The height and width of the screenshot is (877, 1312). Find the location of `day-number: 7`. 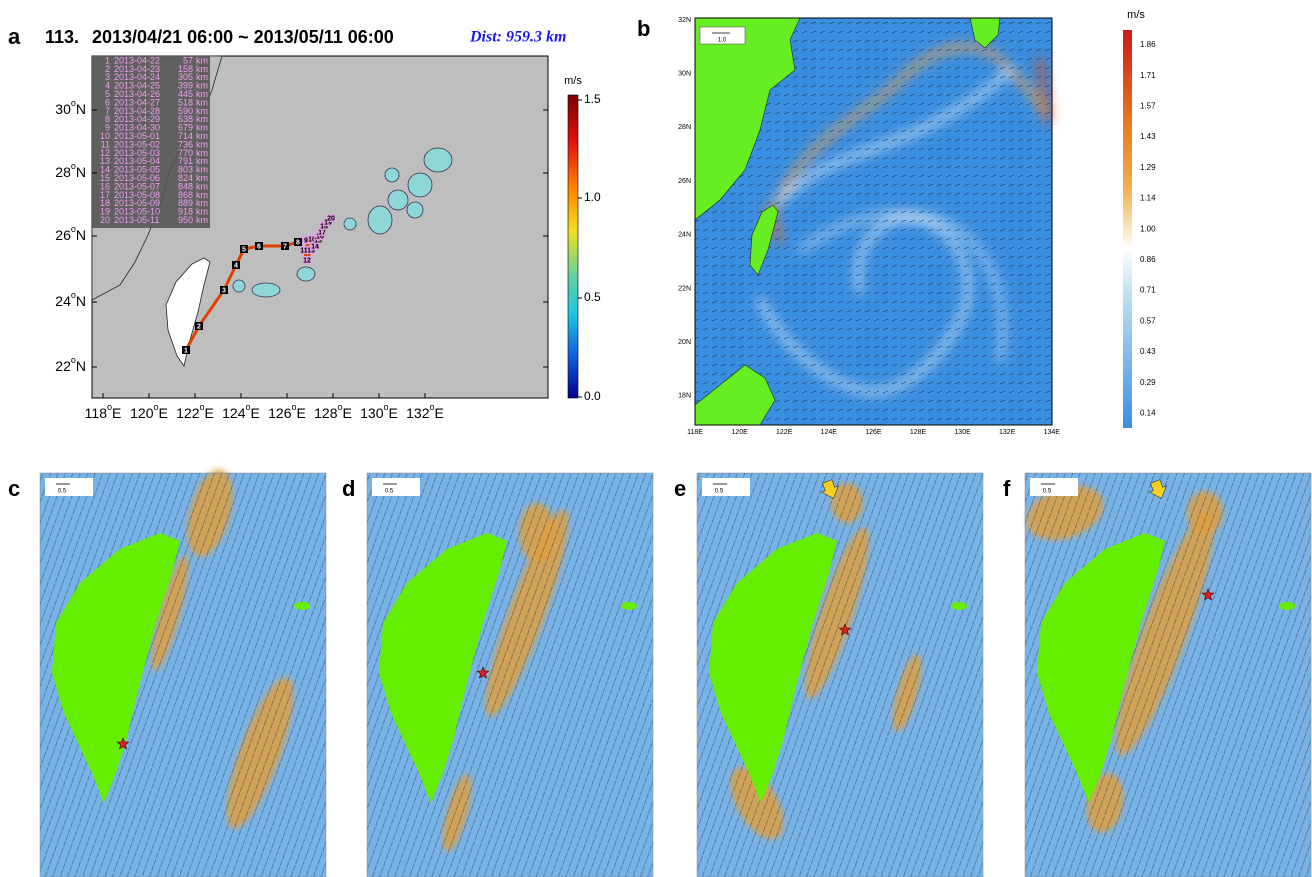

day-number: 7 is located at coordinates (285, 246).